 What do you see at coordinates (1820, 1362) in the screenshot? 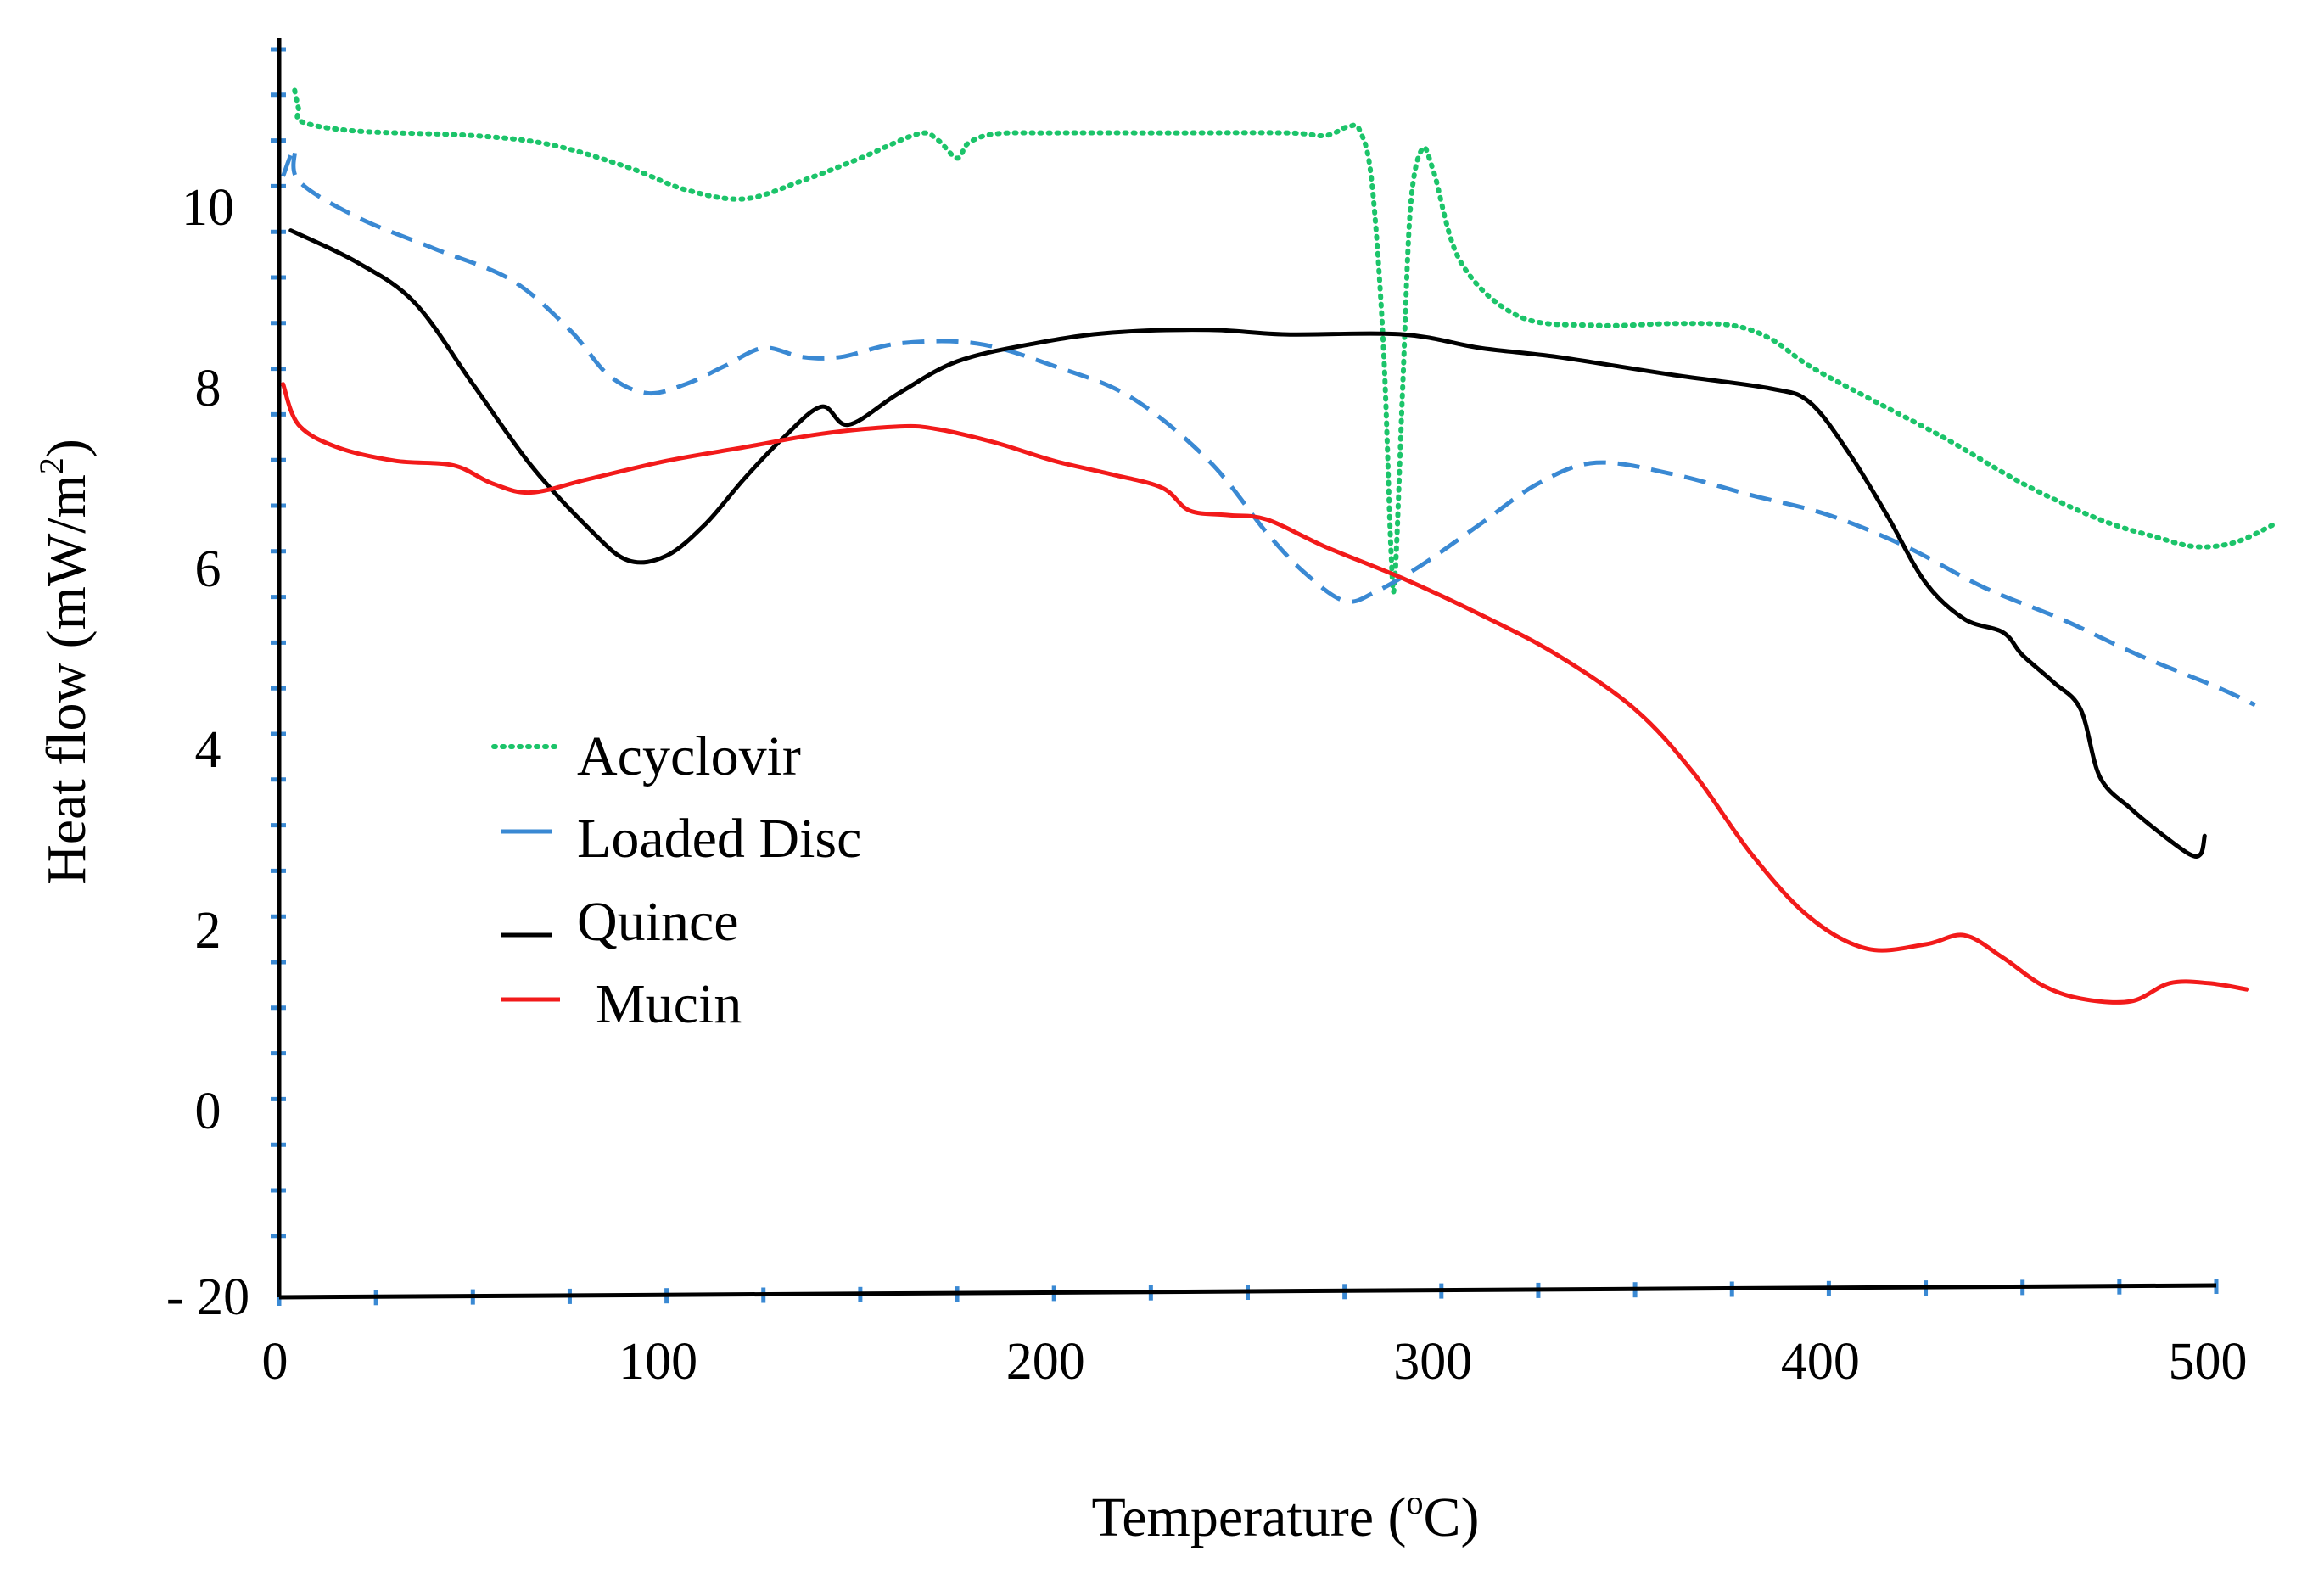
I see `x-tick-label: 400` at bounding box center [1820, 1362].